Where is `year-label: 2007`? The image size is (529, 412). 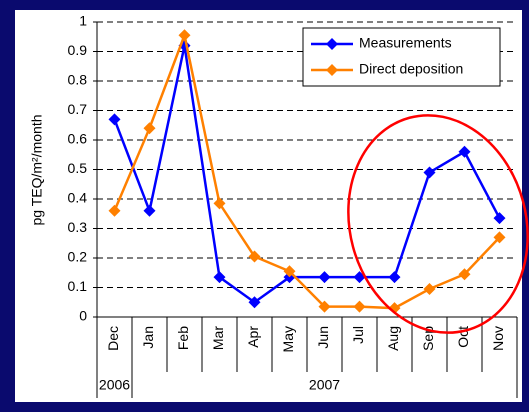 year-label: 2007 is located at coordinates (324, 385).